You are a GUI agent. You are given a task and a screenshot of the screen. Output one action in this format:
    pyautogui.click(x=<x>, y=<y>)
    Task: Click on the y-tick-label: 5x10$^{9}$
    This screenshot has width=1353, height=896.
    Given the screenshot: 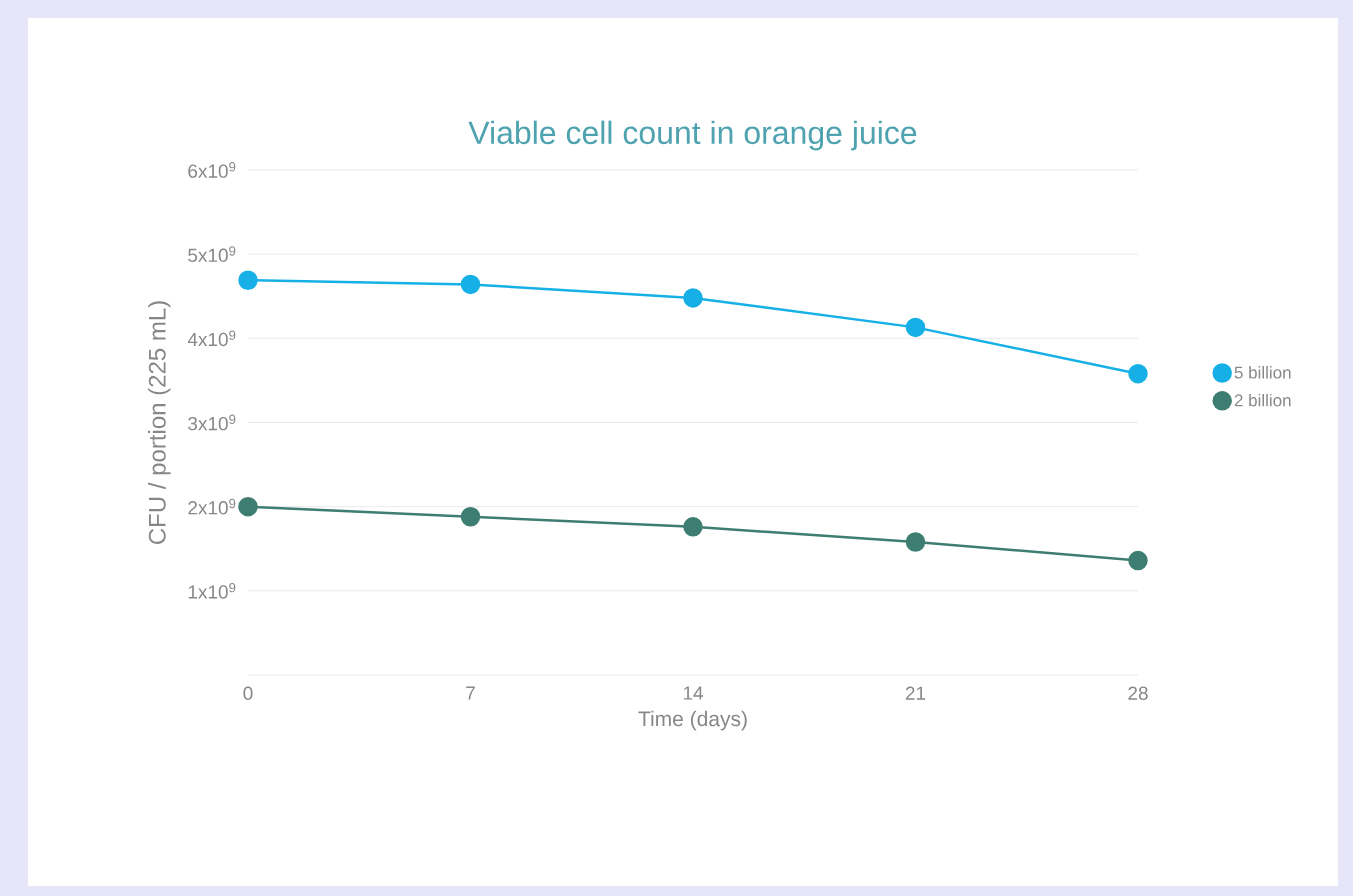 What is the action you would take?
    pyautogui.click(x=212, y=254)
    